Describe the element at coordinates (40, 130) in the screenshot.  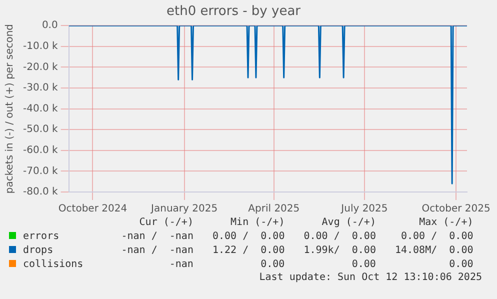
I see `y-tick-label: -50.0 k` at that location.